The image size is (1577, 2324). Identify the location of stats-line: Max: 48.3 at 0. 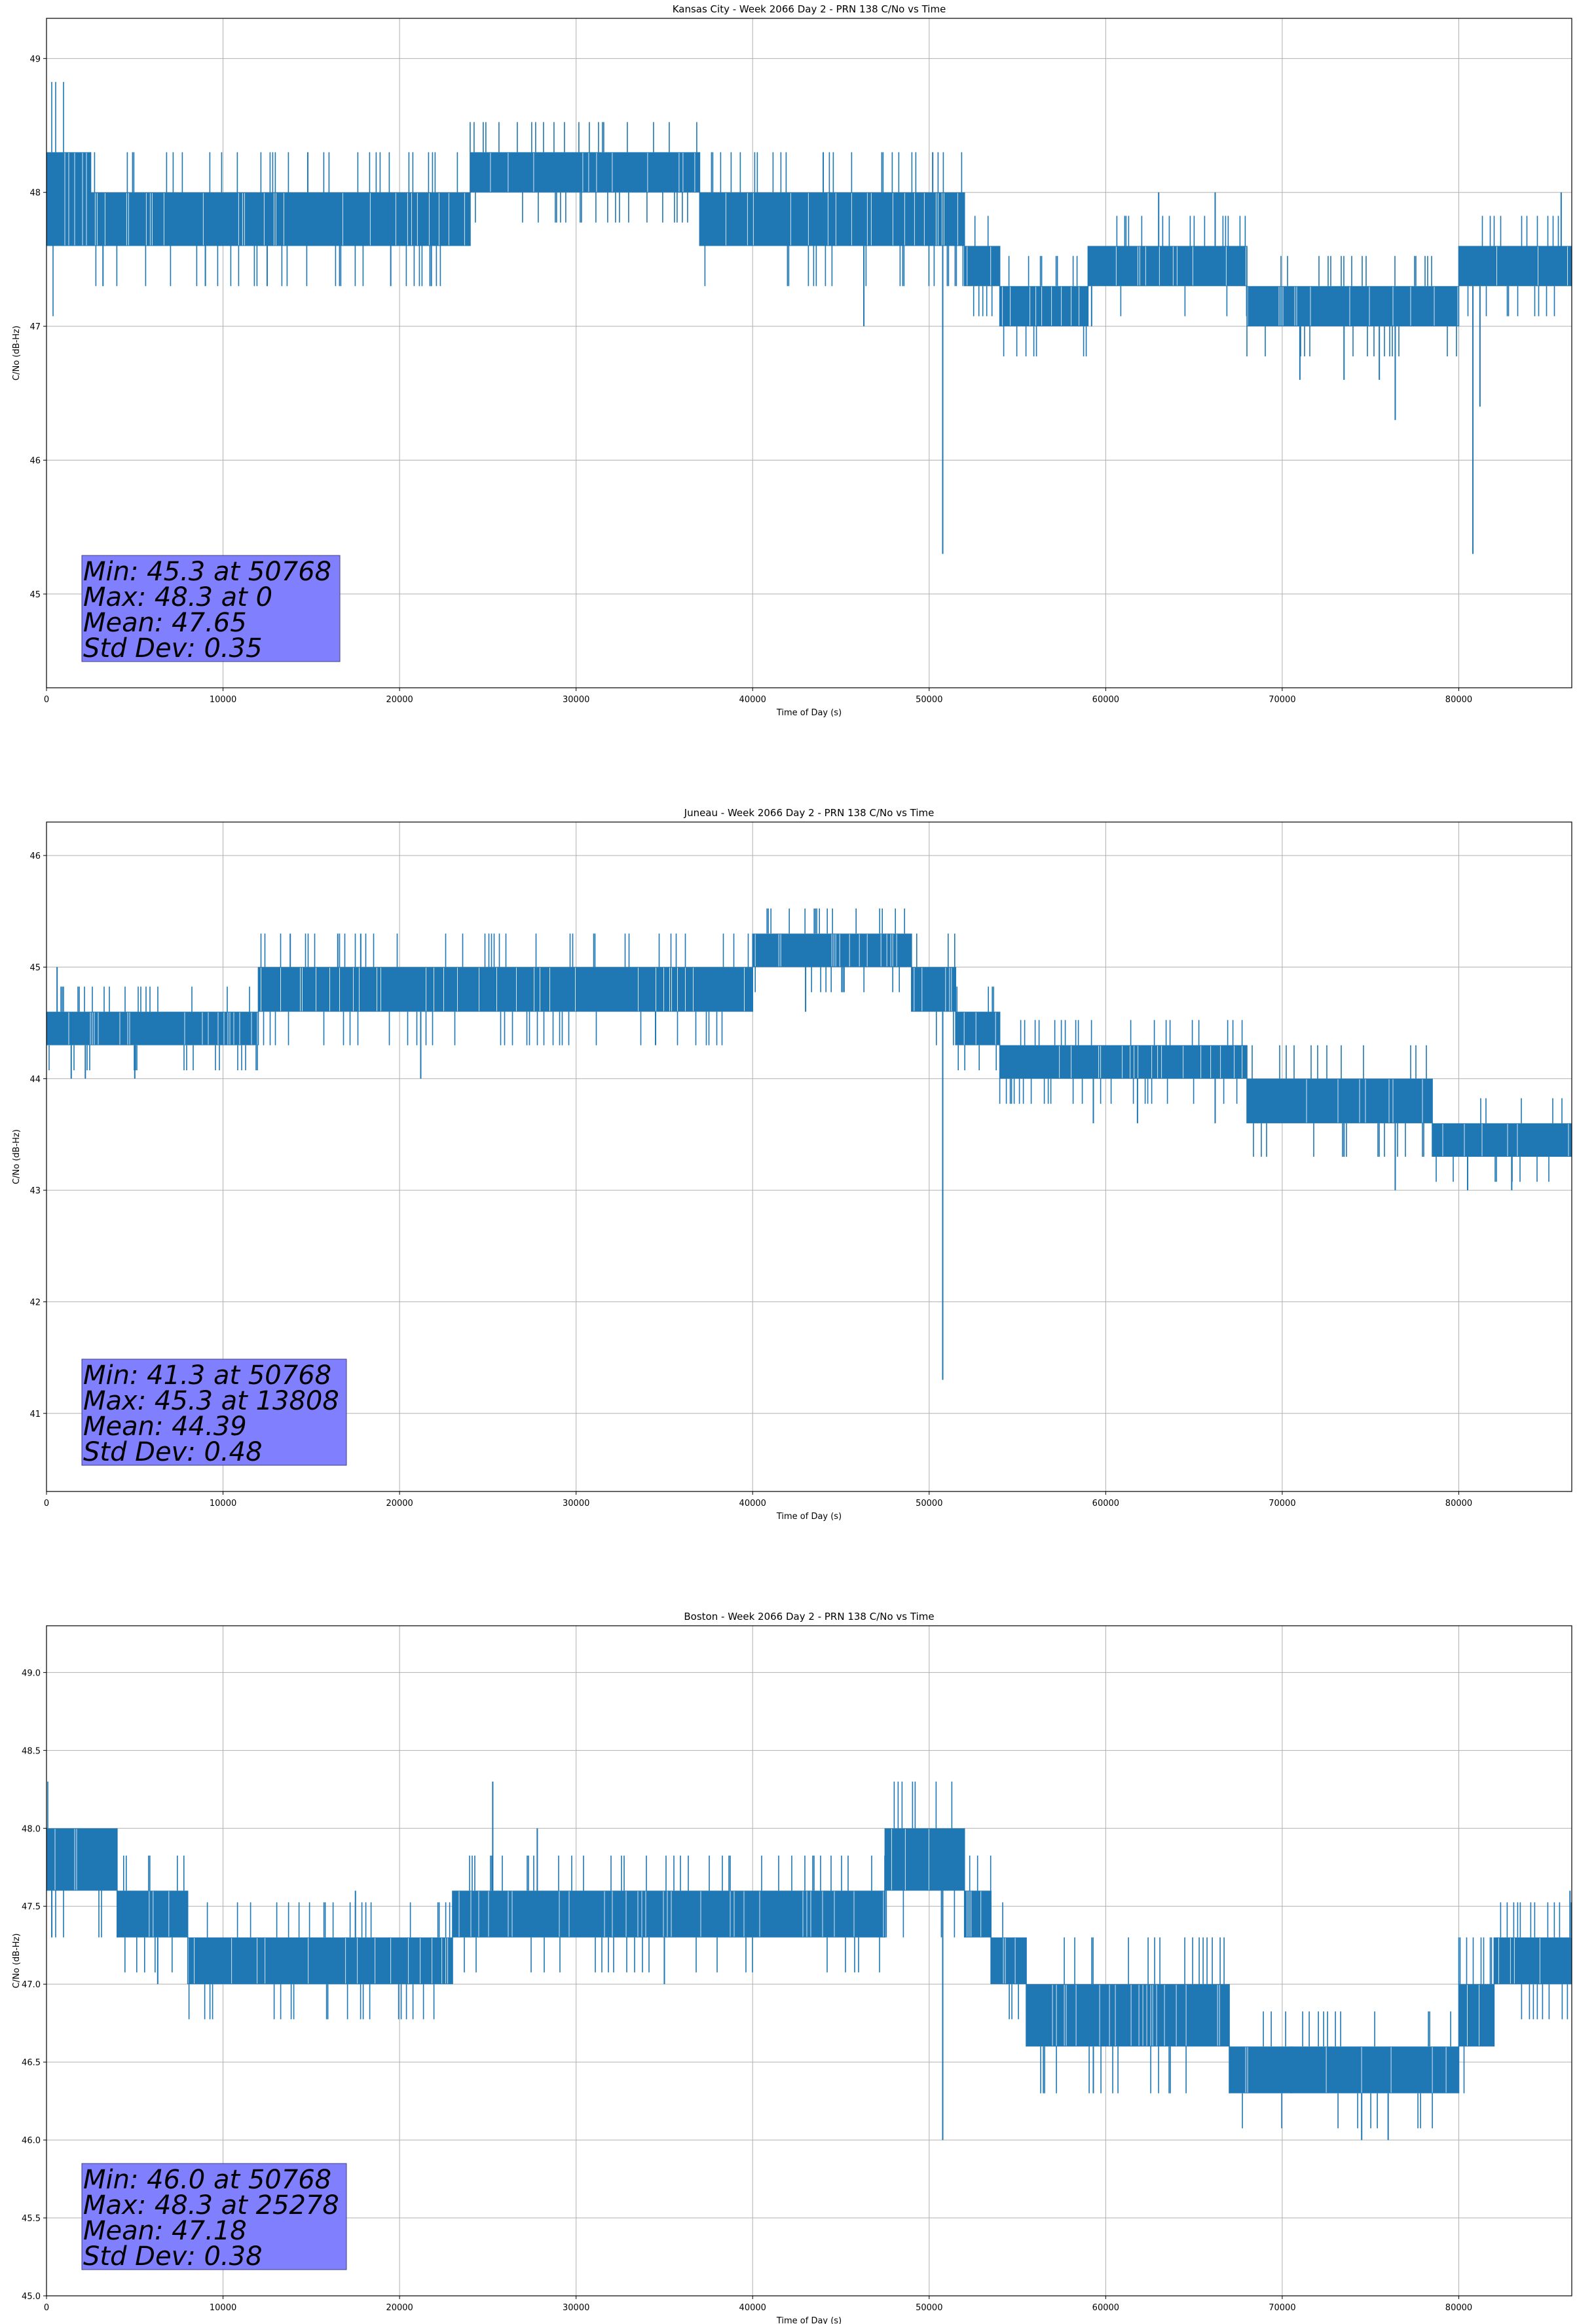
(177, 597).